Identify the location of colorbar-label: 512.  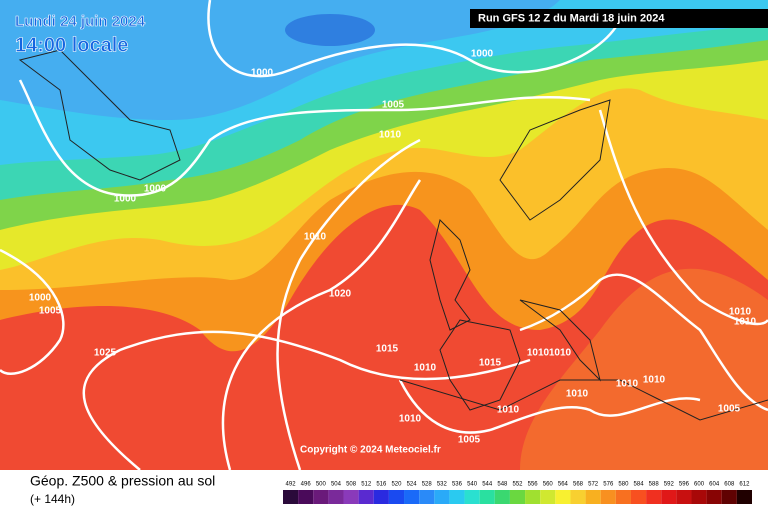
(366, 485).